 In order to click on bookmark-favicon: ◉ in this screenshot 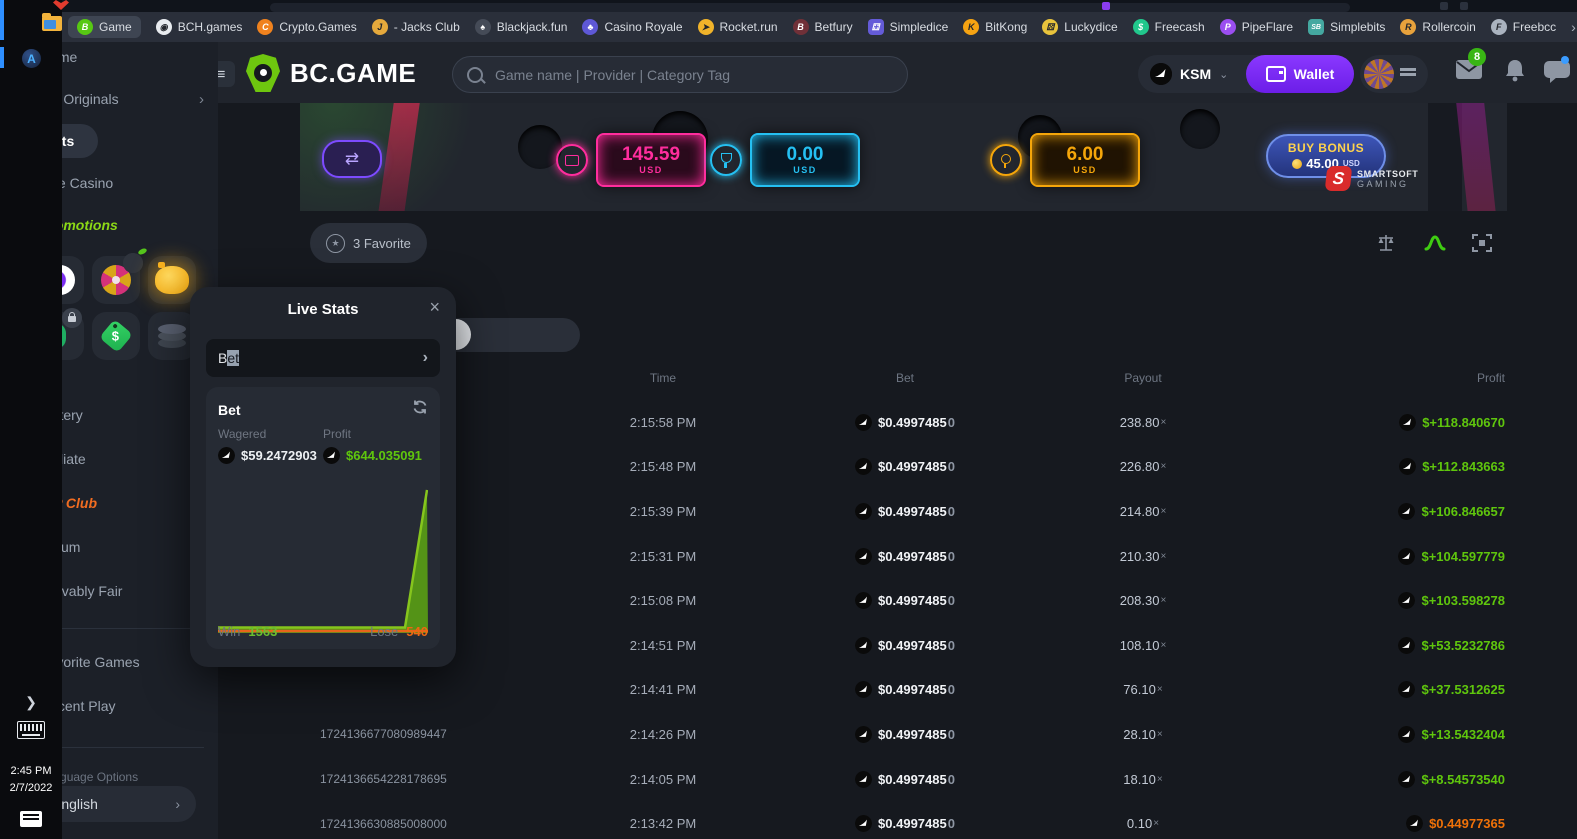, I will do `click(163, 27)`.